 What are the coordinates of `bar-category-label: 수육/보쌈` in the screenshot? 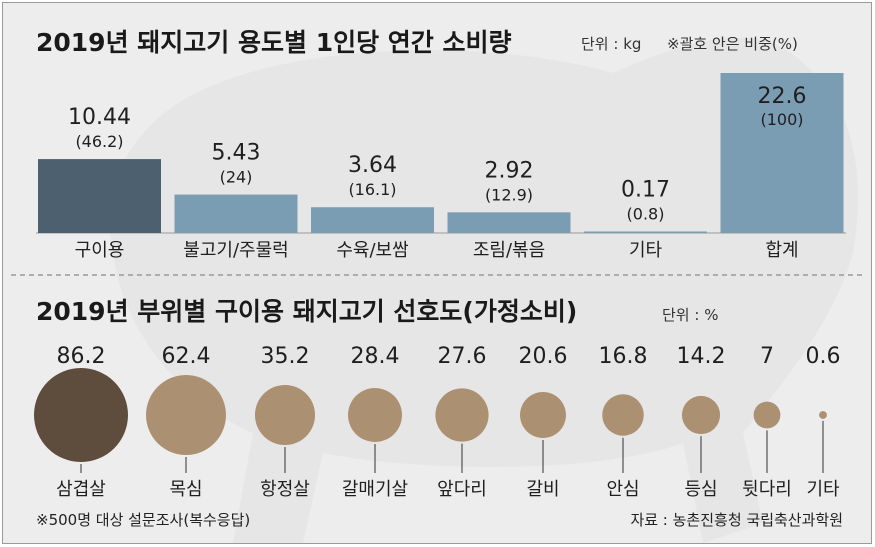 It's located at (372, 250).